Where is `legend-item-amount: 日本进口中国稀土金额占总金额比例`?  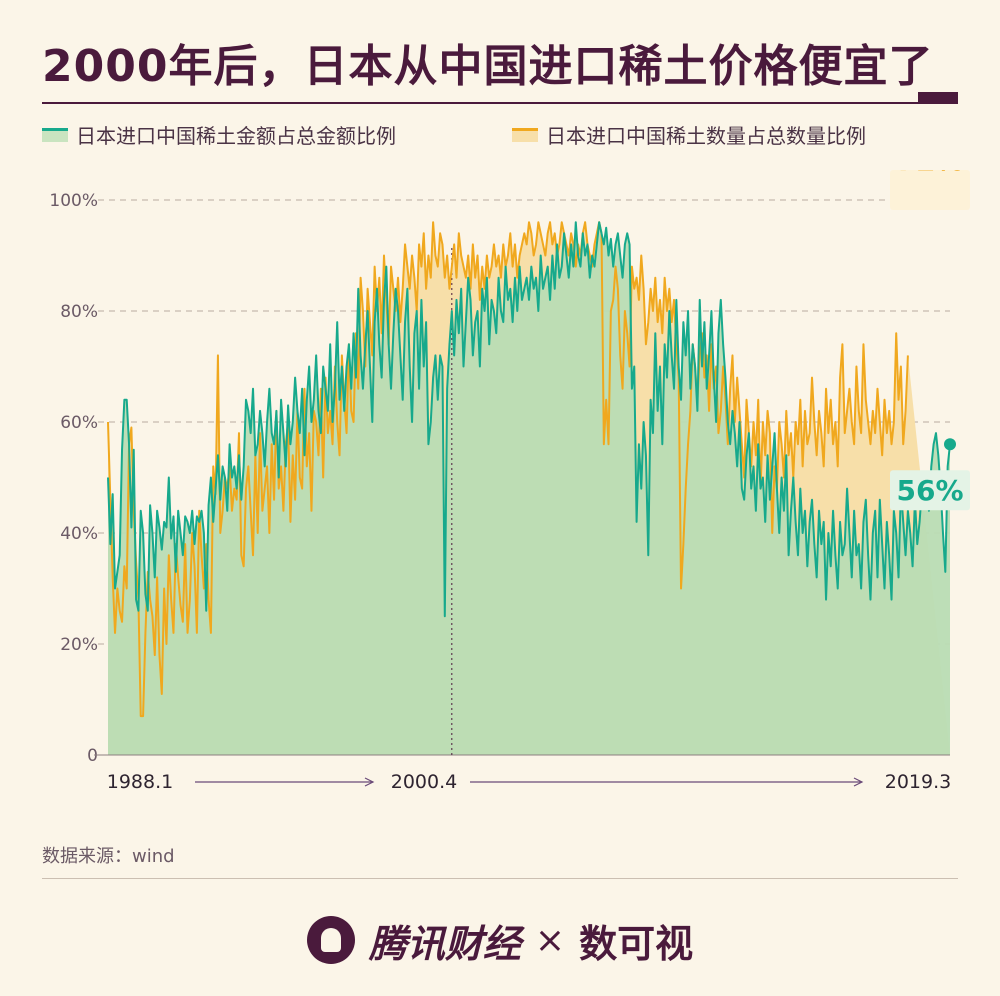 legend-item-amount: 日本进口中国稀土金额占总金额比例 is located at coordinates (219, 134).